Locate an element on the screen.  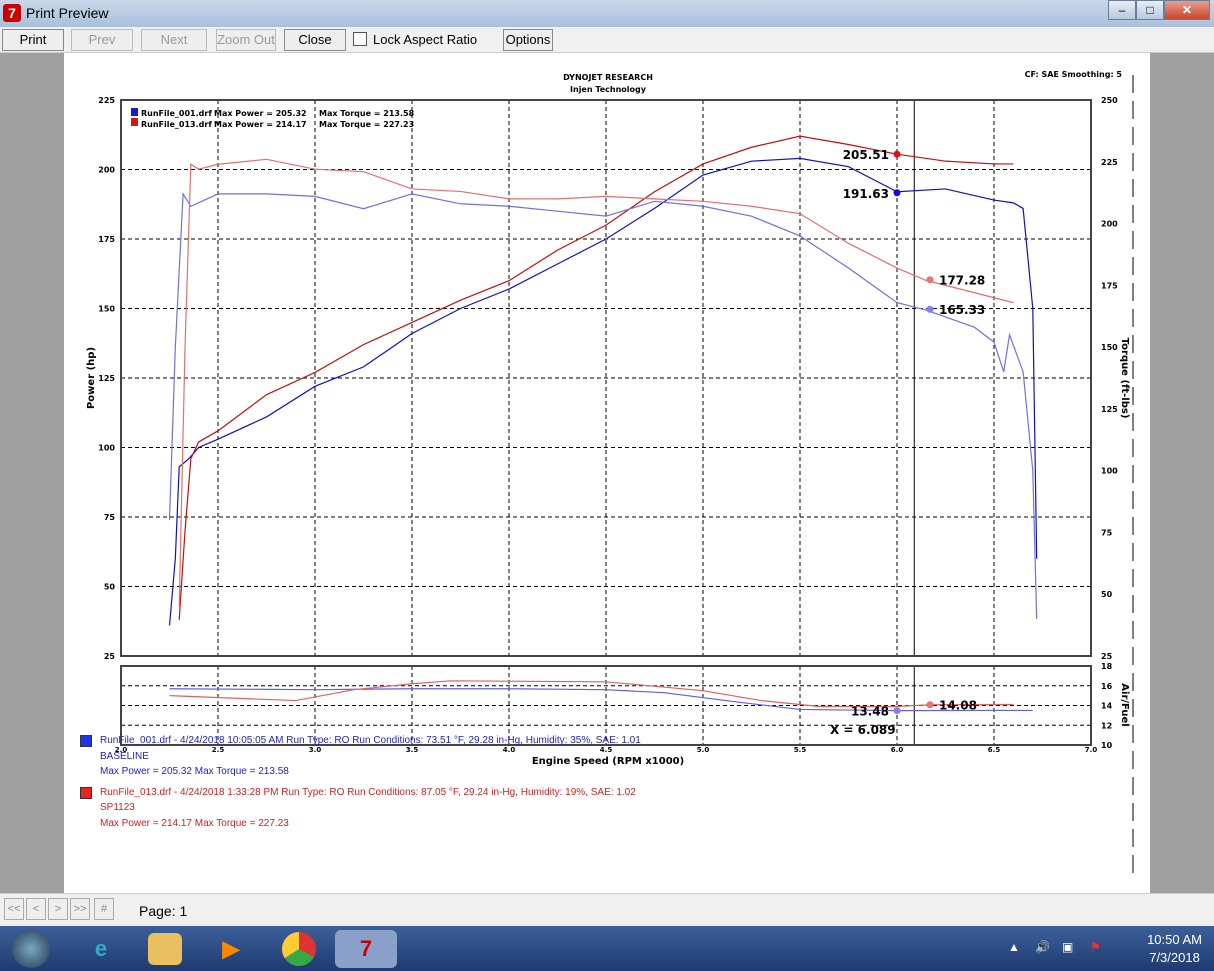
action-center-icon: ⚑ is located at coordinates (1095, 947).